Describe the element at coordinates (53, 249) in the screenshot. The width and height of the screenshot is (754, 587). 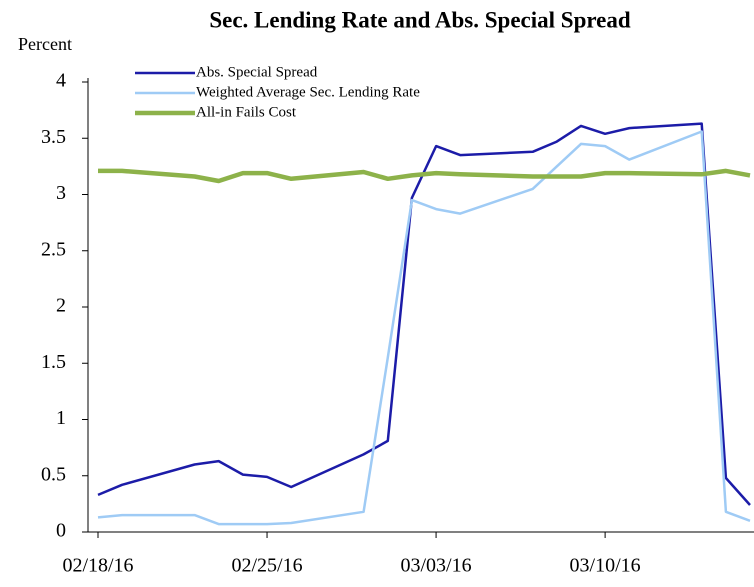
I see `y-tick-label: 2.5` at that location.